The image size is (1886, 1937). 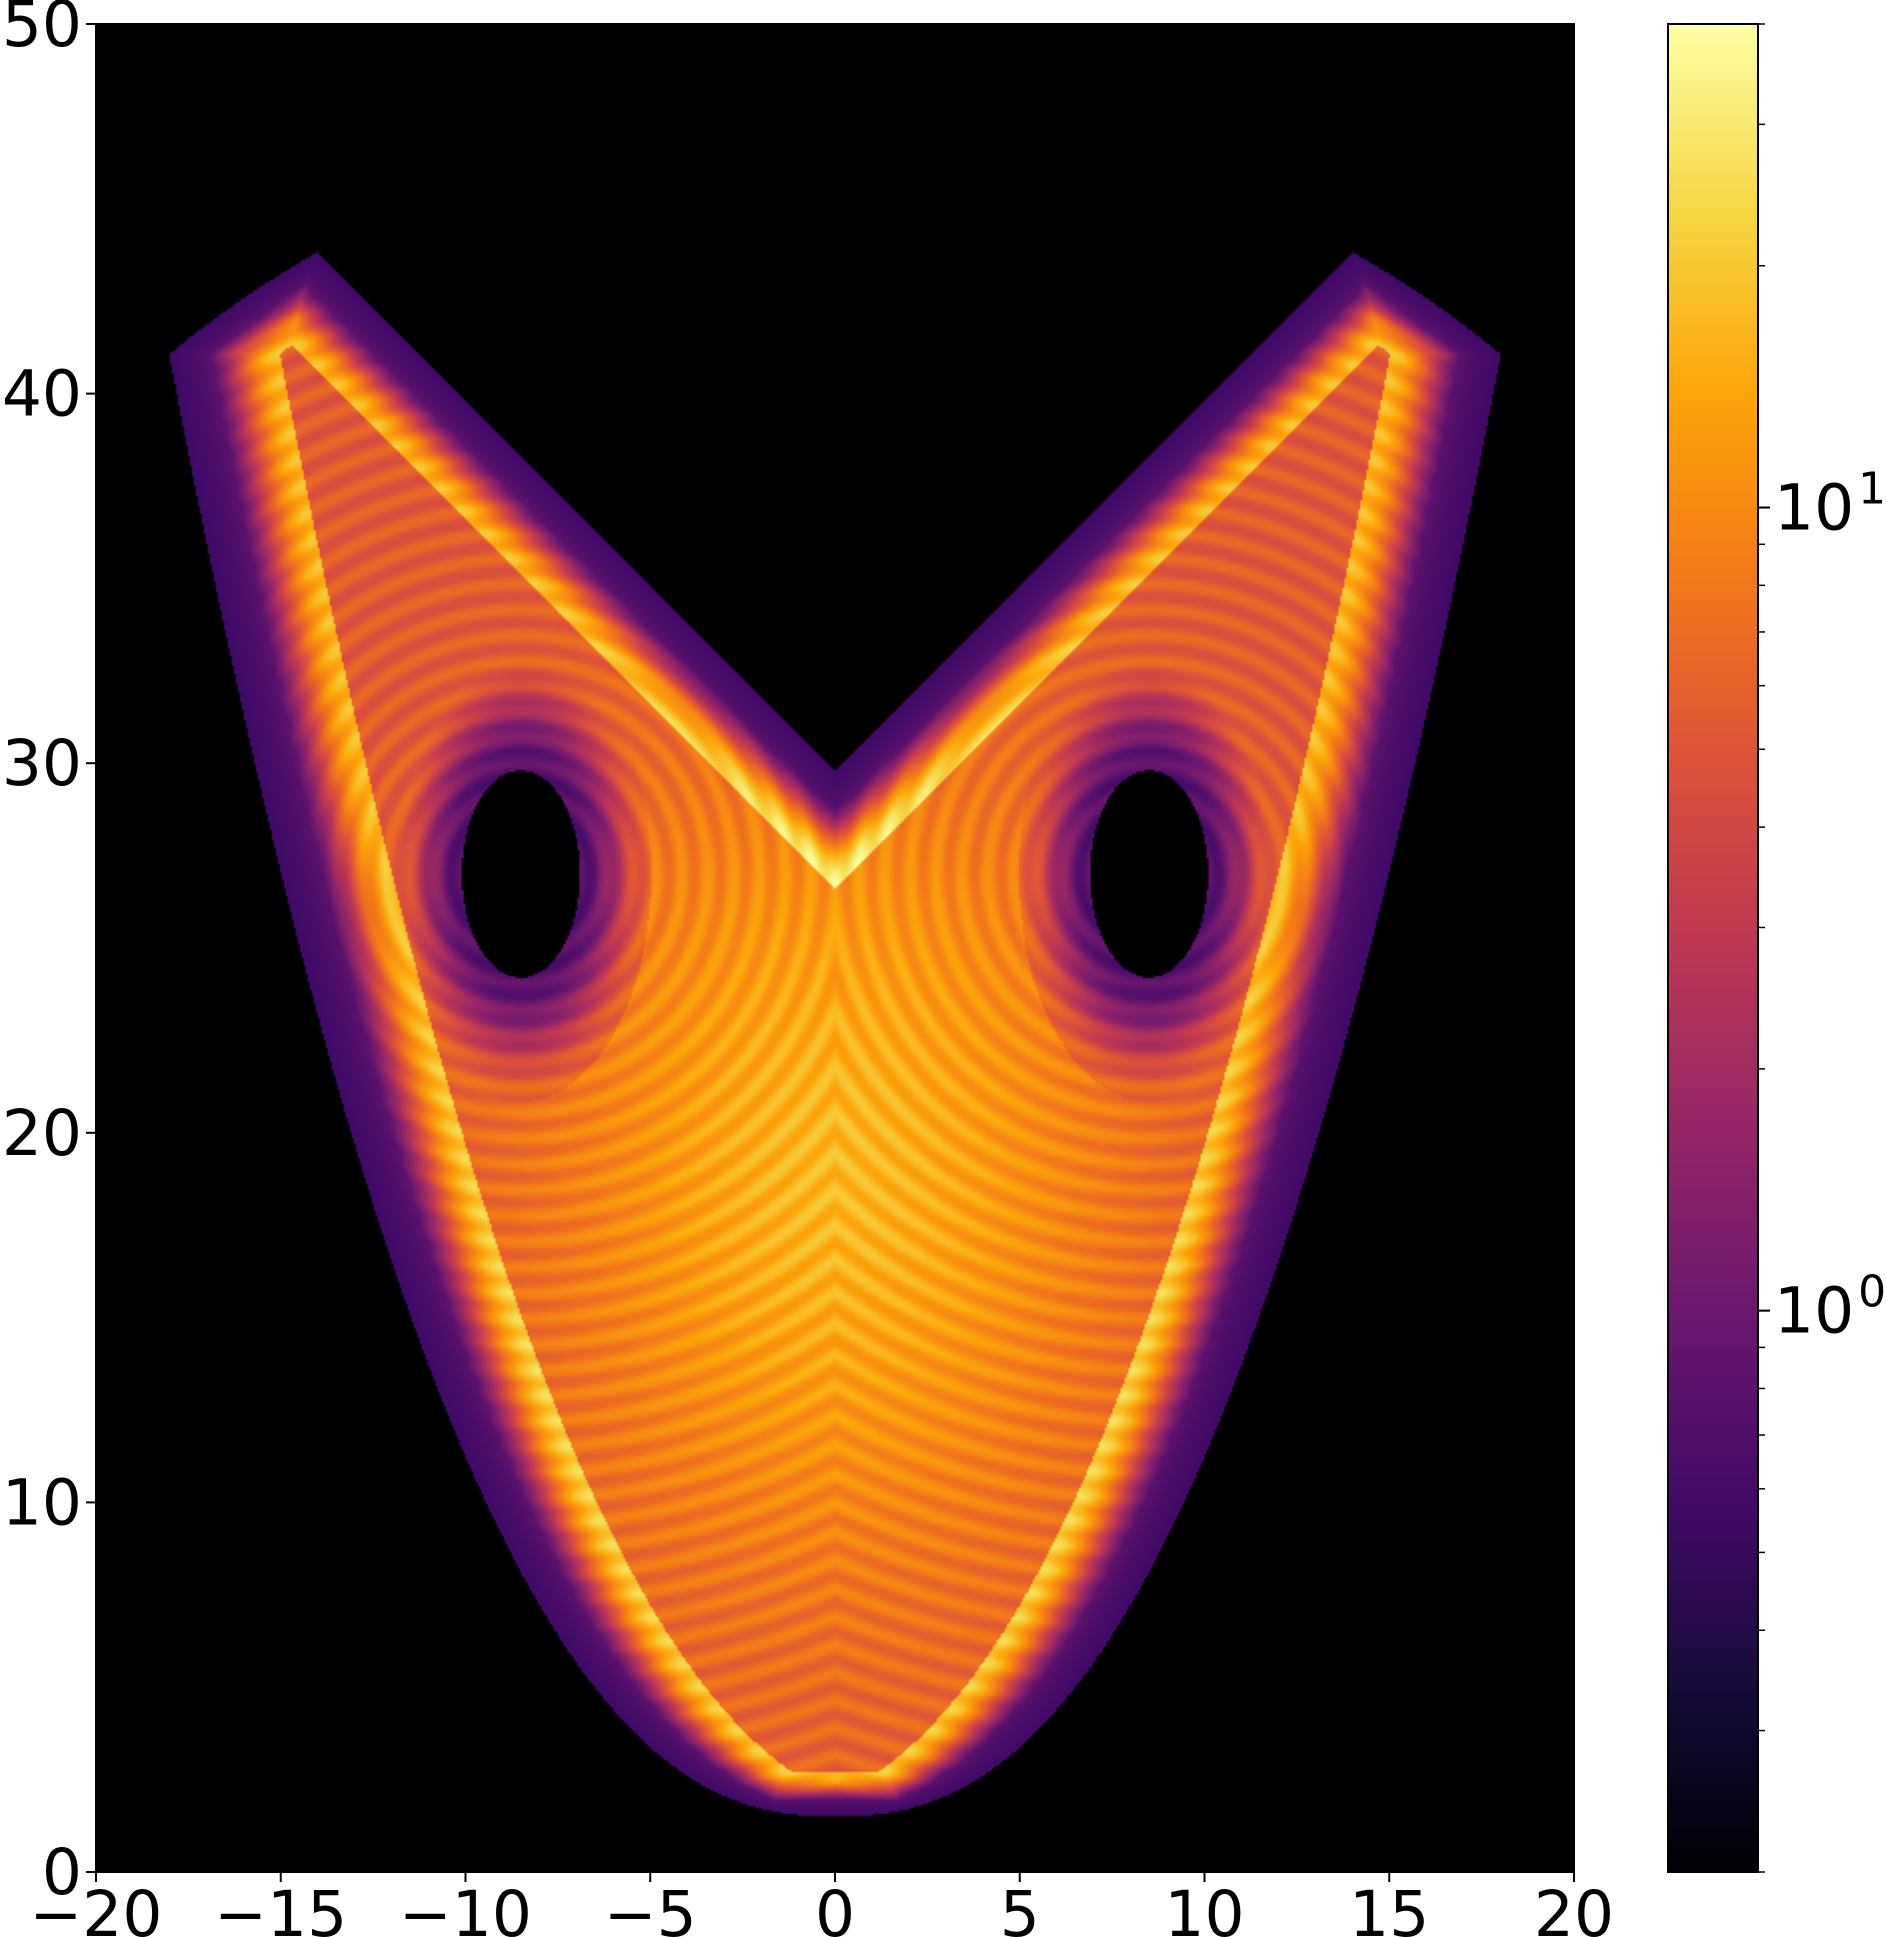 What do you see at coordinates (650, 1907) in the screenshot?
I see `x-tick-label: −5` at bounding box center [650, 1907].